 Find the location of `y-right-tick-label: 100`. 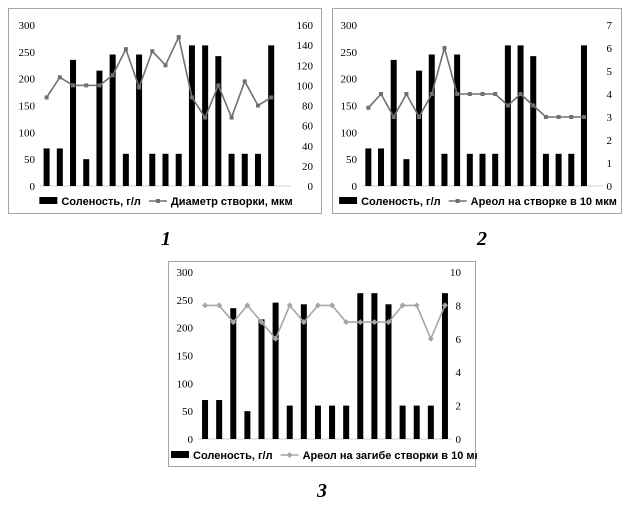

y-right-tick-label: 100 is located at coordinates (305, 86).